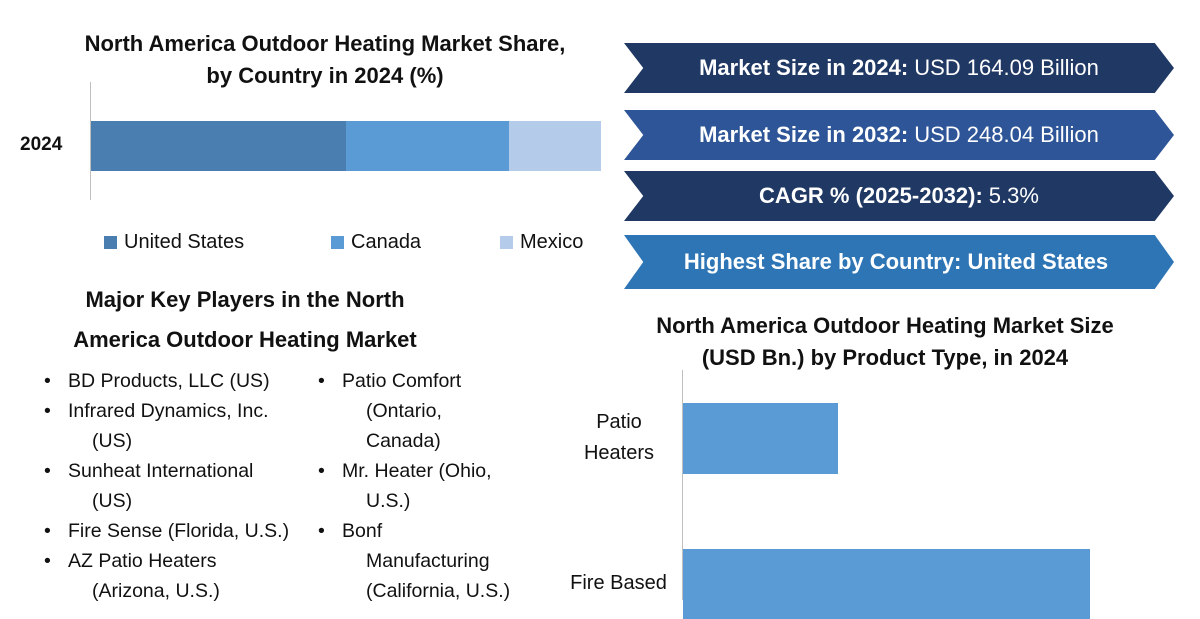 The image size is (1200, 619). I want to click on highlight-value: USD 248.04 Billion, so click(1006, 134).